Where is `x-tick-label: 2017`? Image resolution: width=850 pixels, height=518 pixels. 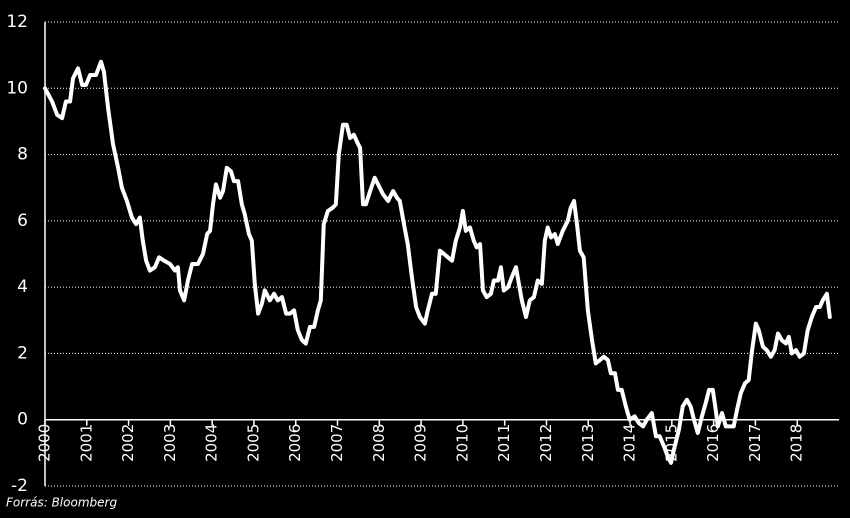 x-tick-label: 2017 is located at coordinates (755, 443).